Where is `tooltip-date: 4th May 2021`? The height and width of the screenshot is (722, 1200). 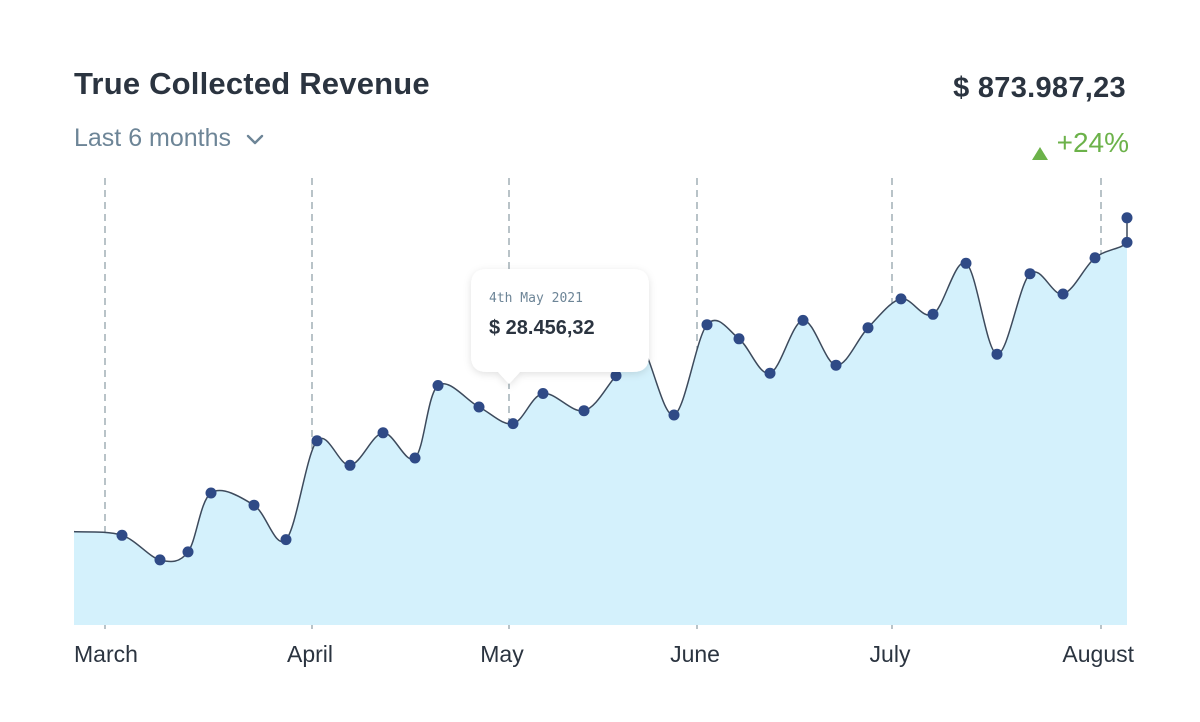
tooltip-date: 4th May 2021 is located at coordinates (536, 298).